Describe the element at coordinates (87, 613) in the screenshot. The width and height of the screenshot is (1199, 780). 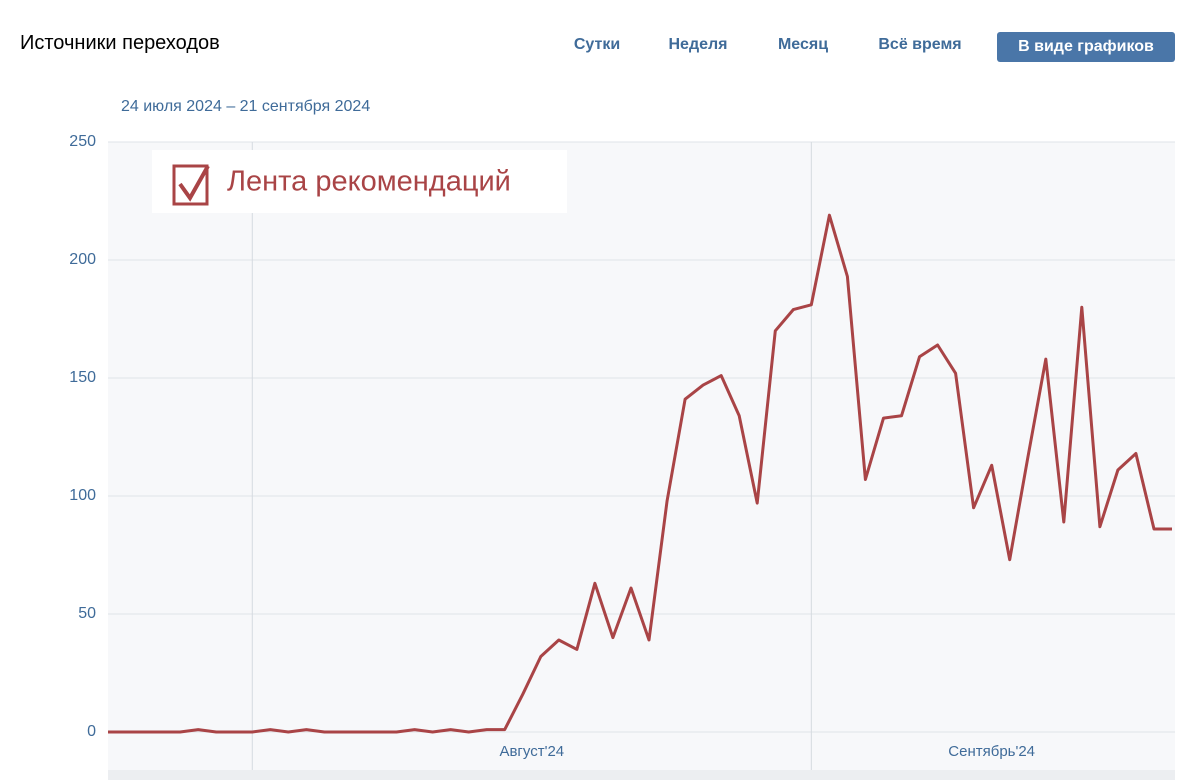
I see `y-tick-label: 50` at that location.